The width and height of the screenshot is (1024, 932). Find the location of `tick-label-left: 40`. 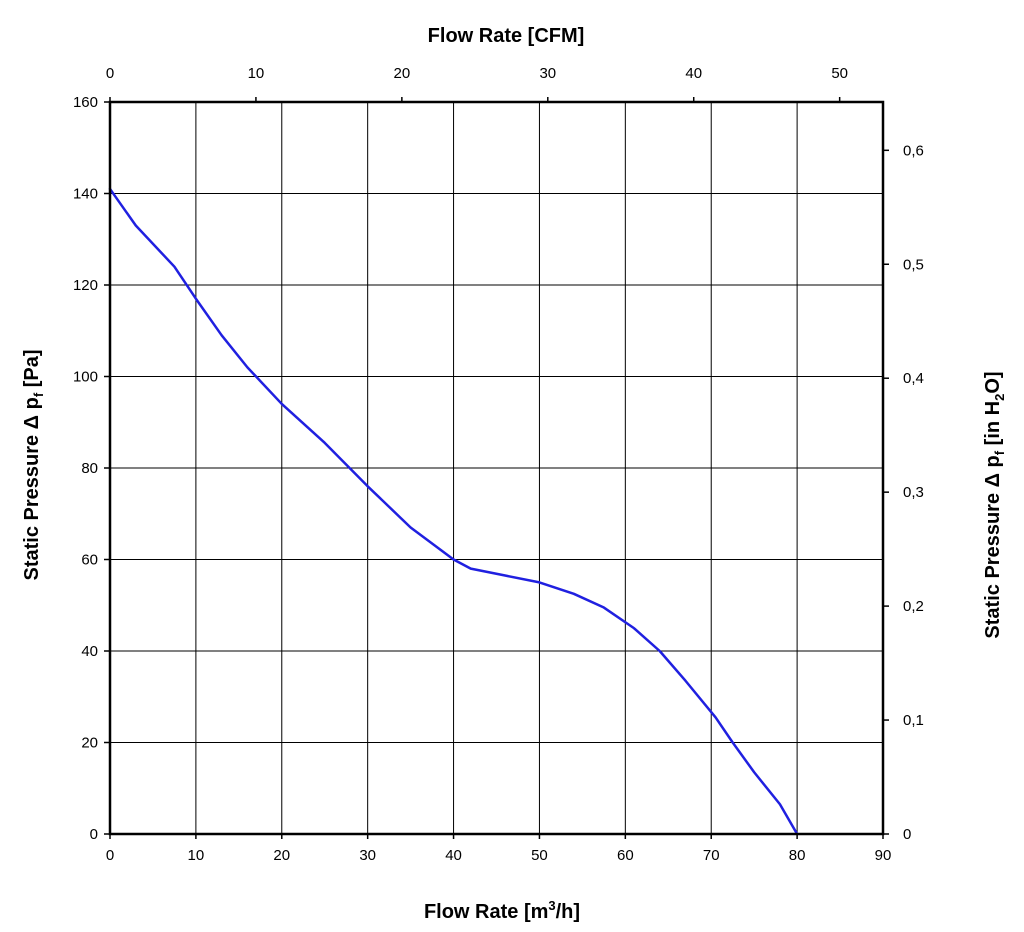

tick-label-left: 40 is located at coordinates (89, 651).